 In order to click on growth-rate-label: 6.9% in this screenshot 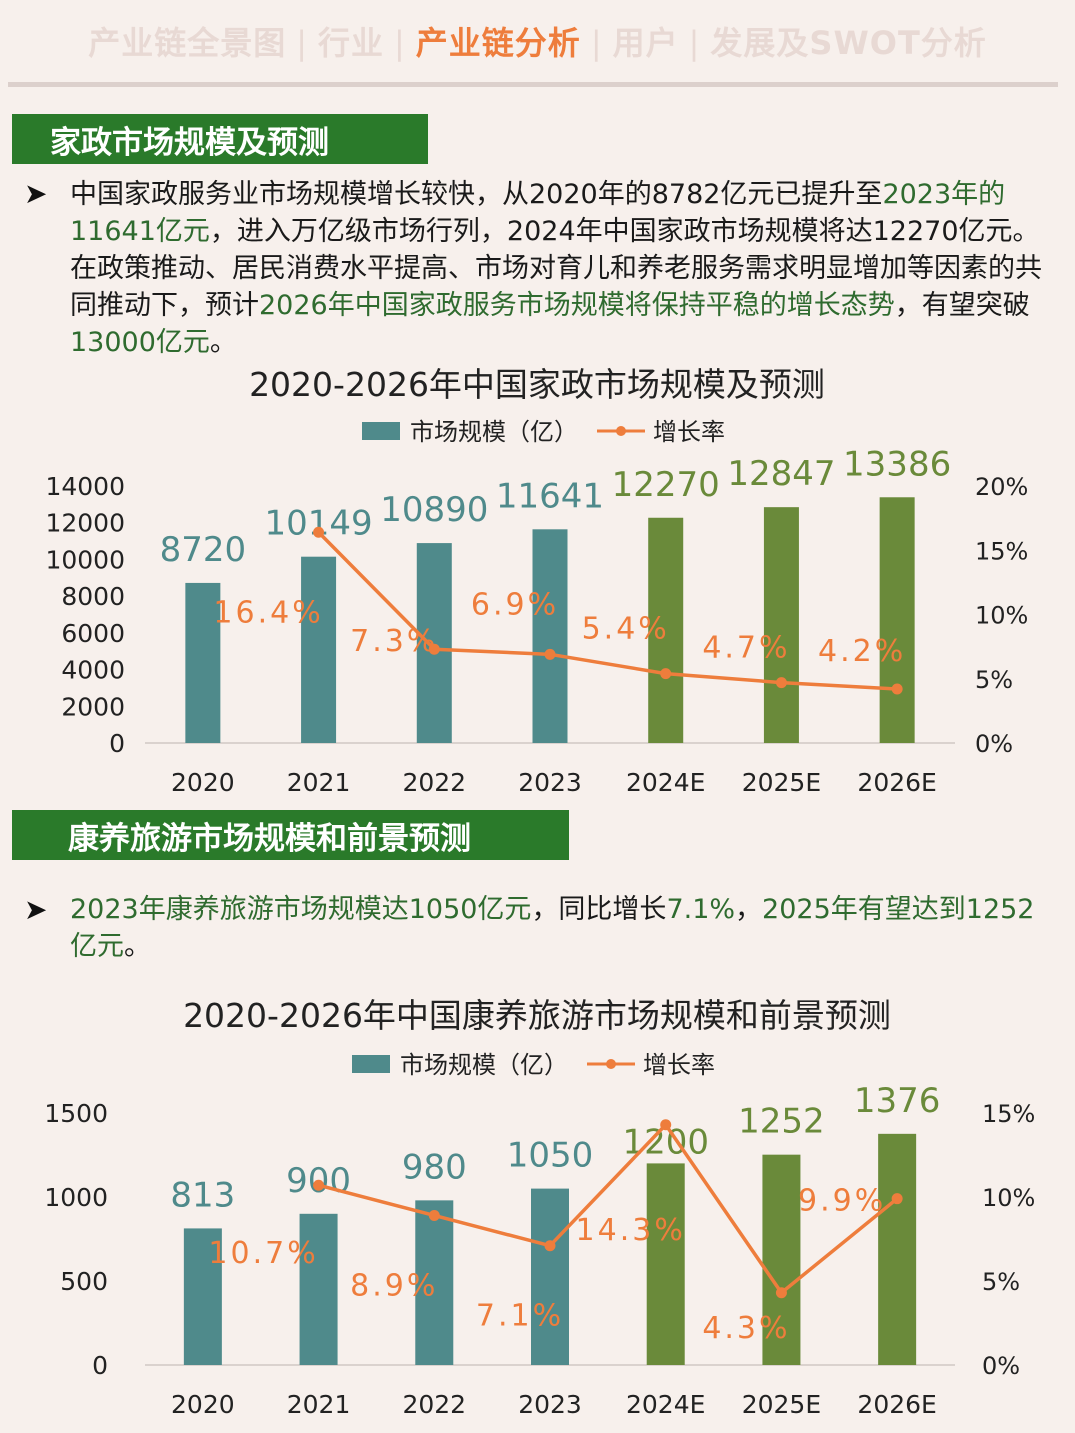, I will do `click(515, 604)`.